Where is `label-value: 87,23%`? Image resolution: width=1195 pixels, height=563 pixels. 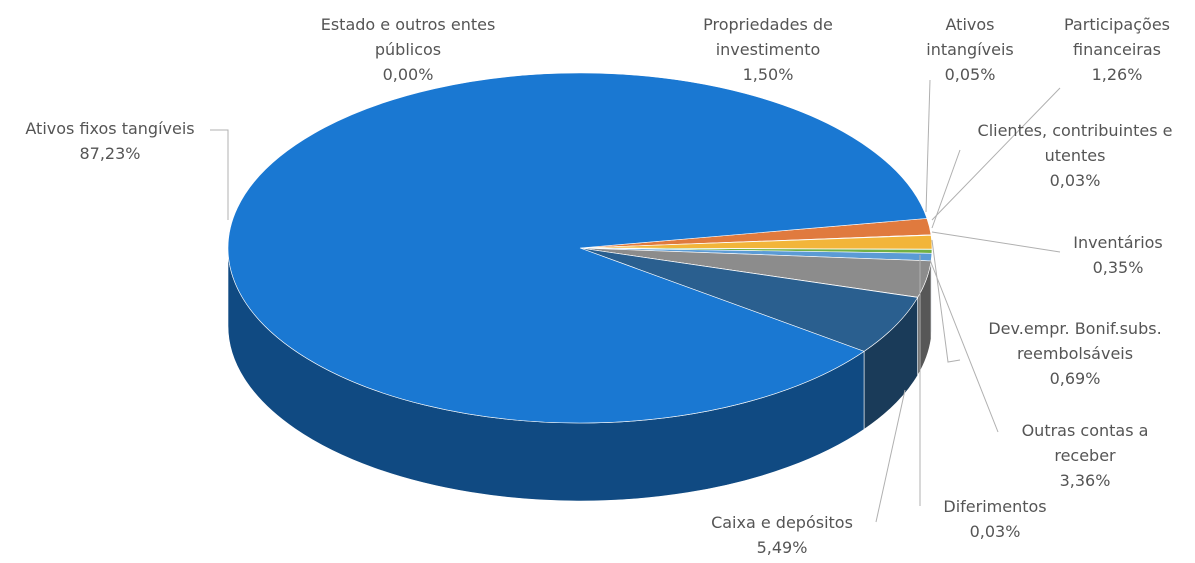
label-value: 87,23% is located at coordinates (110, 153).